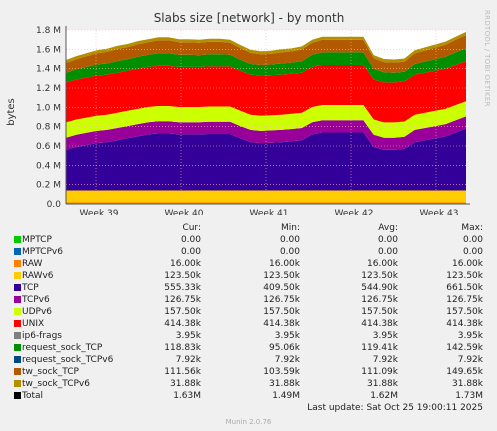  I want to click on legend-min: 157.50k, so click(281, 312).